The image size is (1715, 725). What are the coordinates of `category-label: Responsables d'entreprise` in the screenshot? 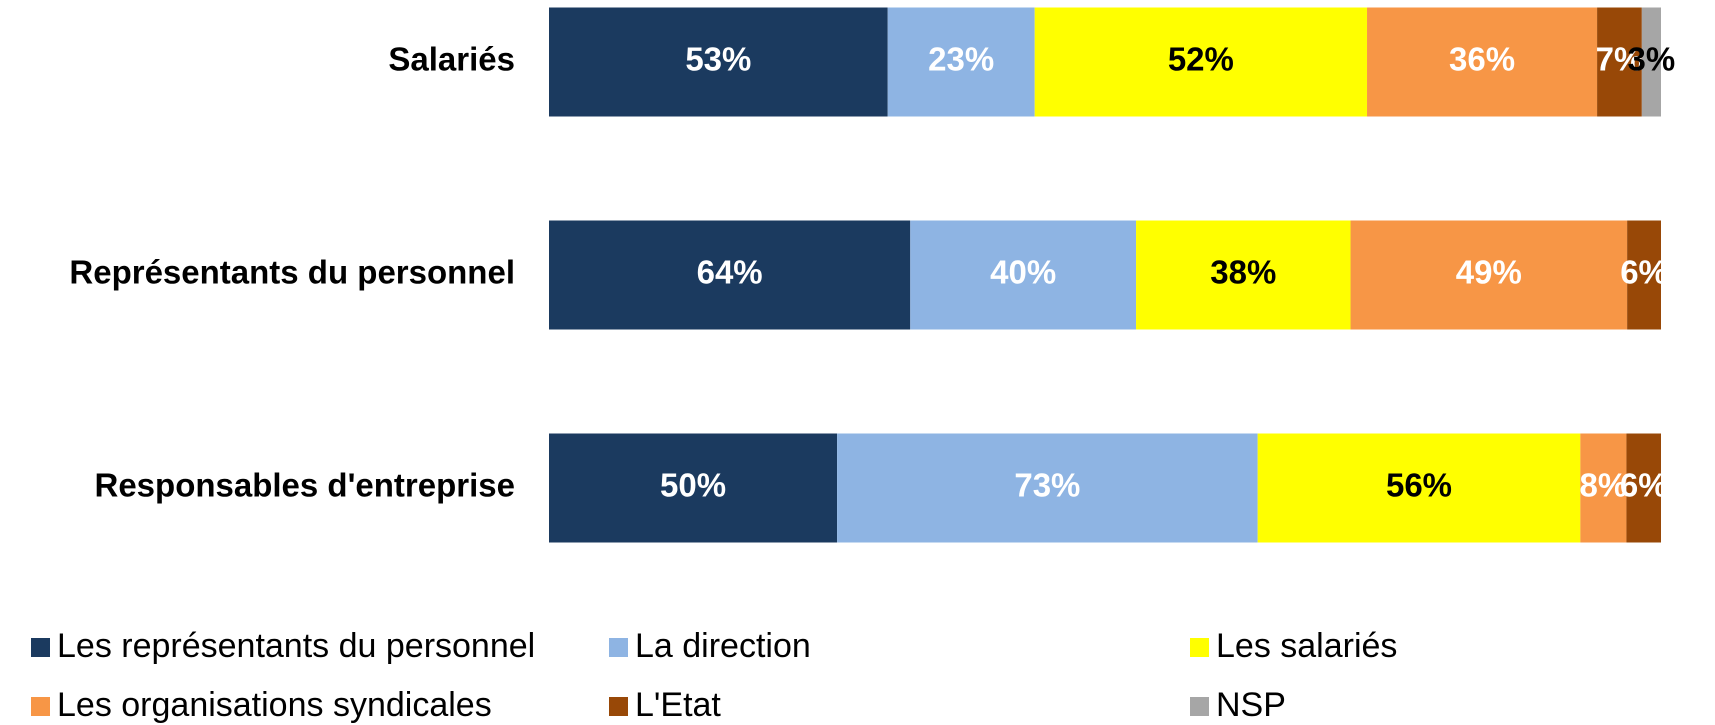 It's located at (305, 485).